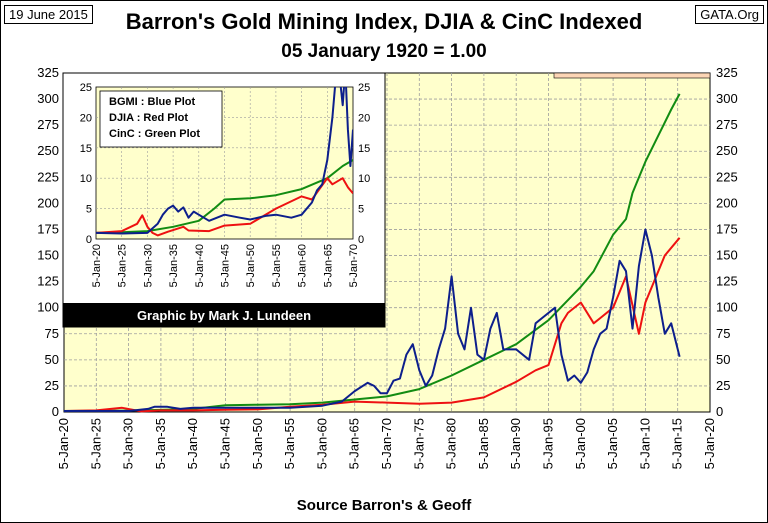 The image size is (768, 523). I want to click on inset-y-tick-left: 25, so click(86, 88).